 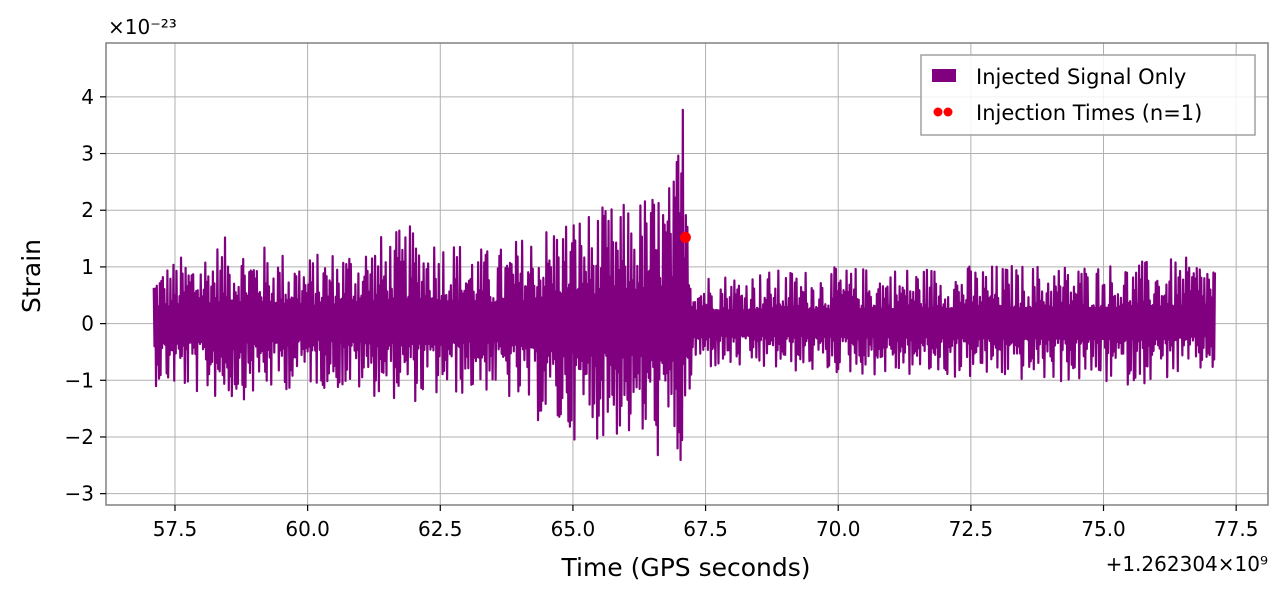 I want to click on y-tick-label: 2, so click(x=87, y=210).